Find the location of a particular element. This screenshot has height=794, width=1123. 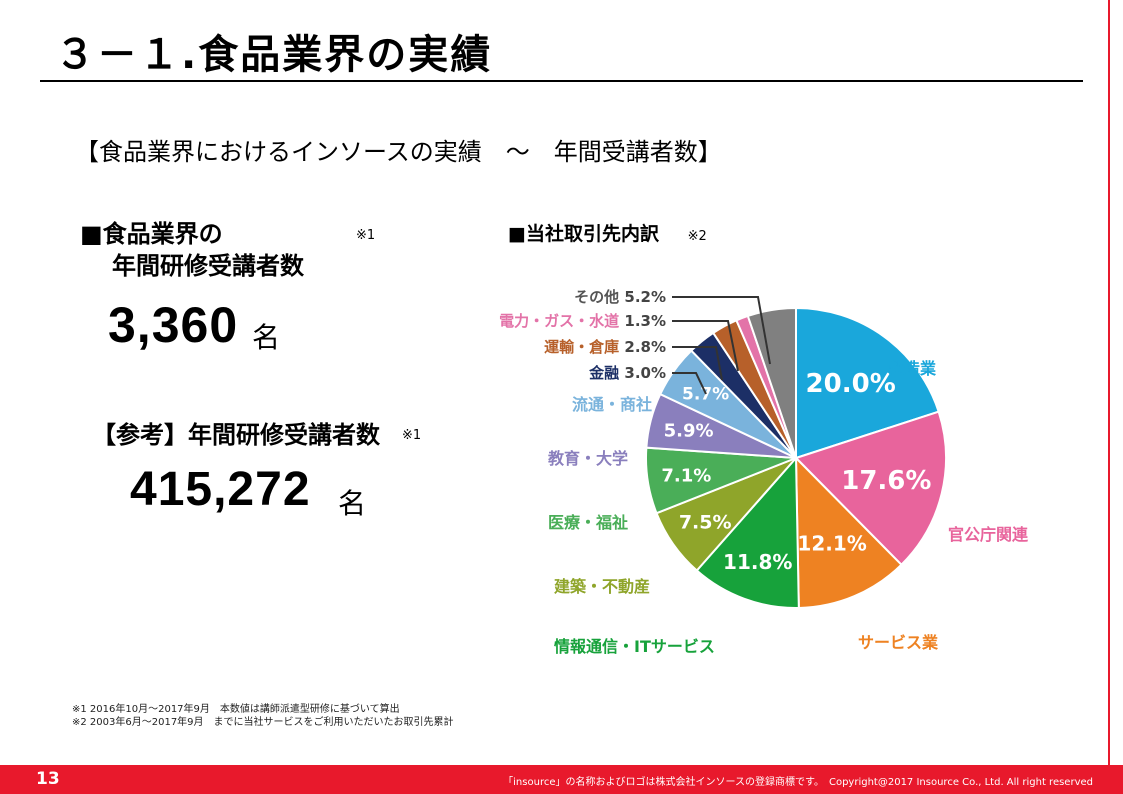

footnote-1: ※1 2016年10月～2017年9月 本数値は講師派遣型研修に基づいて算出 is located at coordinates (236, 709).